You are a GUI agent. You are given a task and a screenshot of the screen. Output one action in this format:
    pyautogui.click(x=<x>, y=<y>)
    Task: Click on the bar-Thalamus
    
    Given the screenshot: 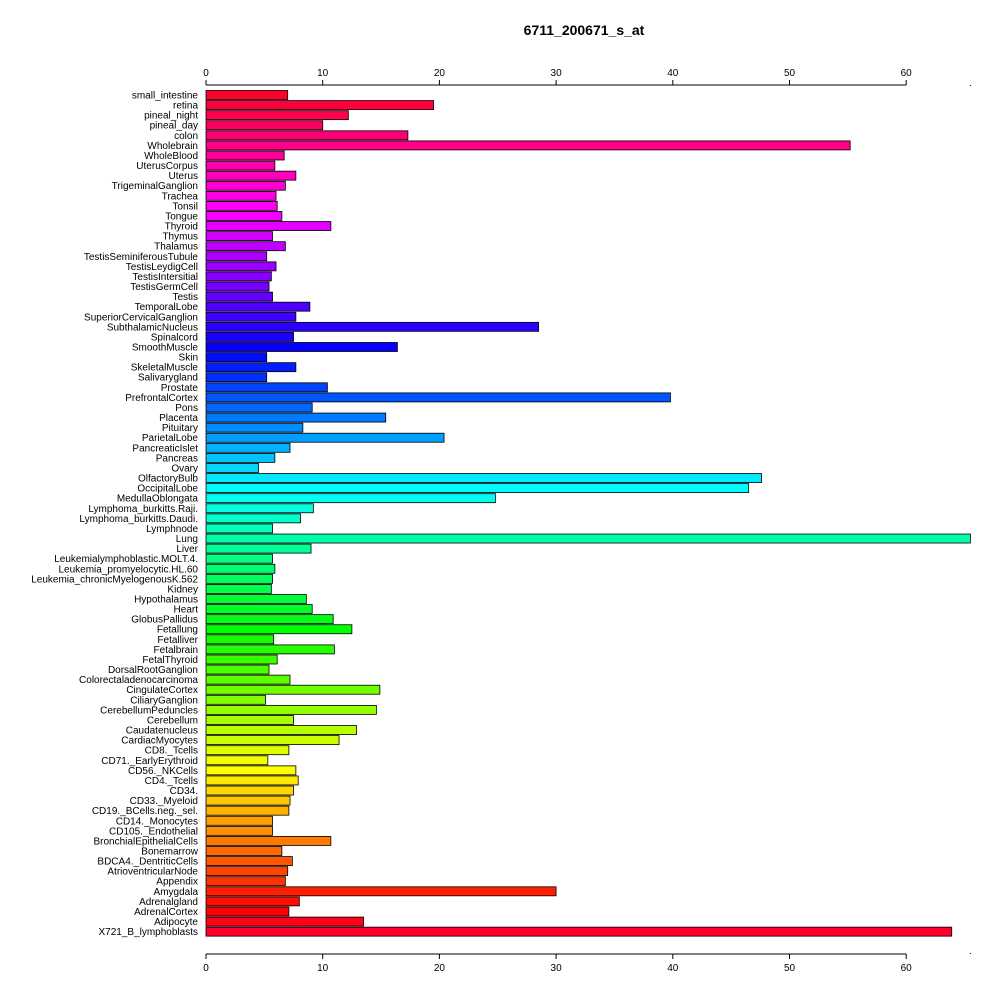 What is the action you would take?
    pyautogui.click(x=245, y=246)
    